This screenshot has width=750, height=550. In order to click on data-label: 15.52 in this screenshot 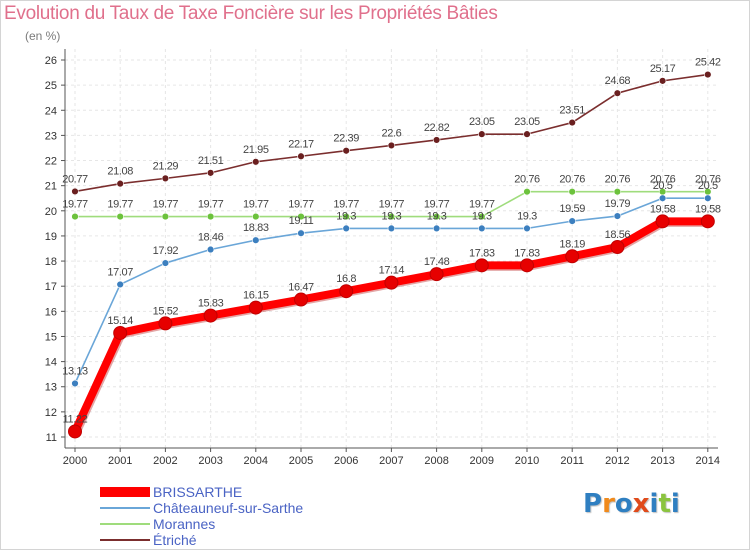, I will do `click(166, 311)`.